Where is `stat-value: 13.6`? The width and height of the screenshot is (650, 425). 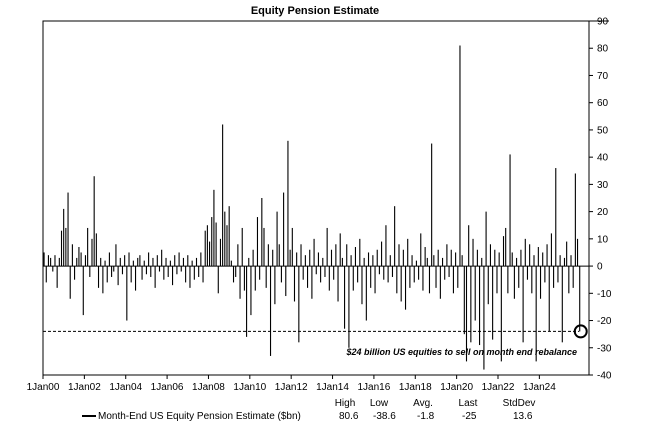 stat-value: 13.6 is located at coordinates (523, 416).